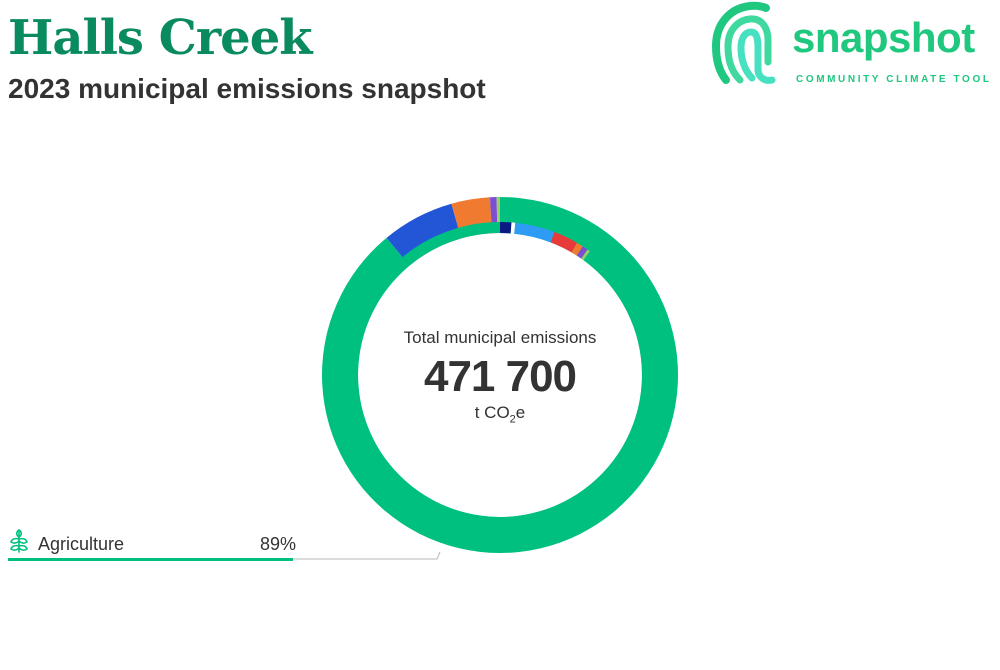 This screenshot has width=1000, height=670. What do you see at coordinates (247, 88) in the screenshot?
I see `page-subtitle: 2023 municipal emissions snapshot` at bounding box center [247, 88].